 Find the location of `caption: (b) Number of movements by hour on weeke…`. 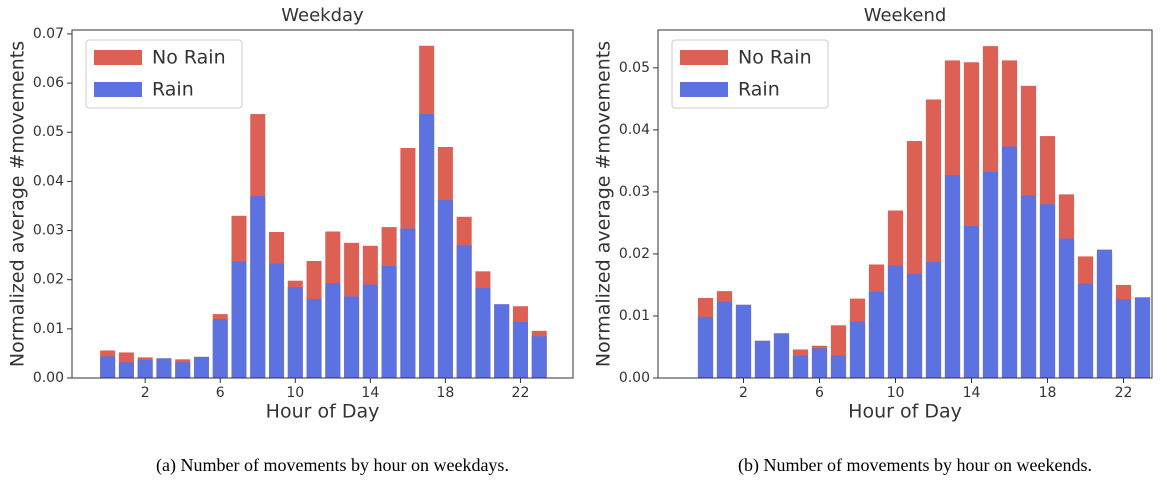

caption: (b) Number of movements by hour on weeke… is located at coordinates (915, 465).